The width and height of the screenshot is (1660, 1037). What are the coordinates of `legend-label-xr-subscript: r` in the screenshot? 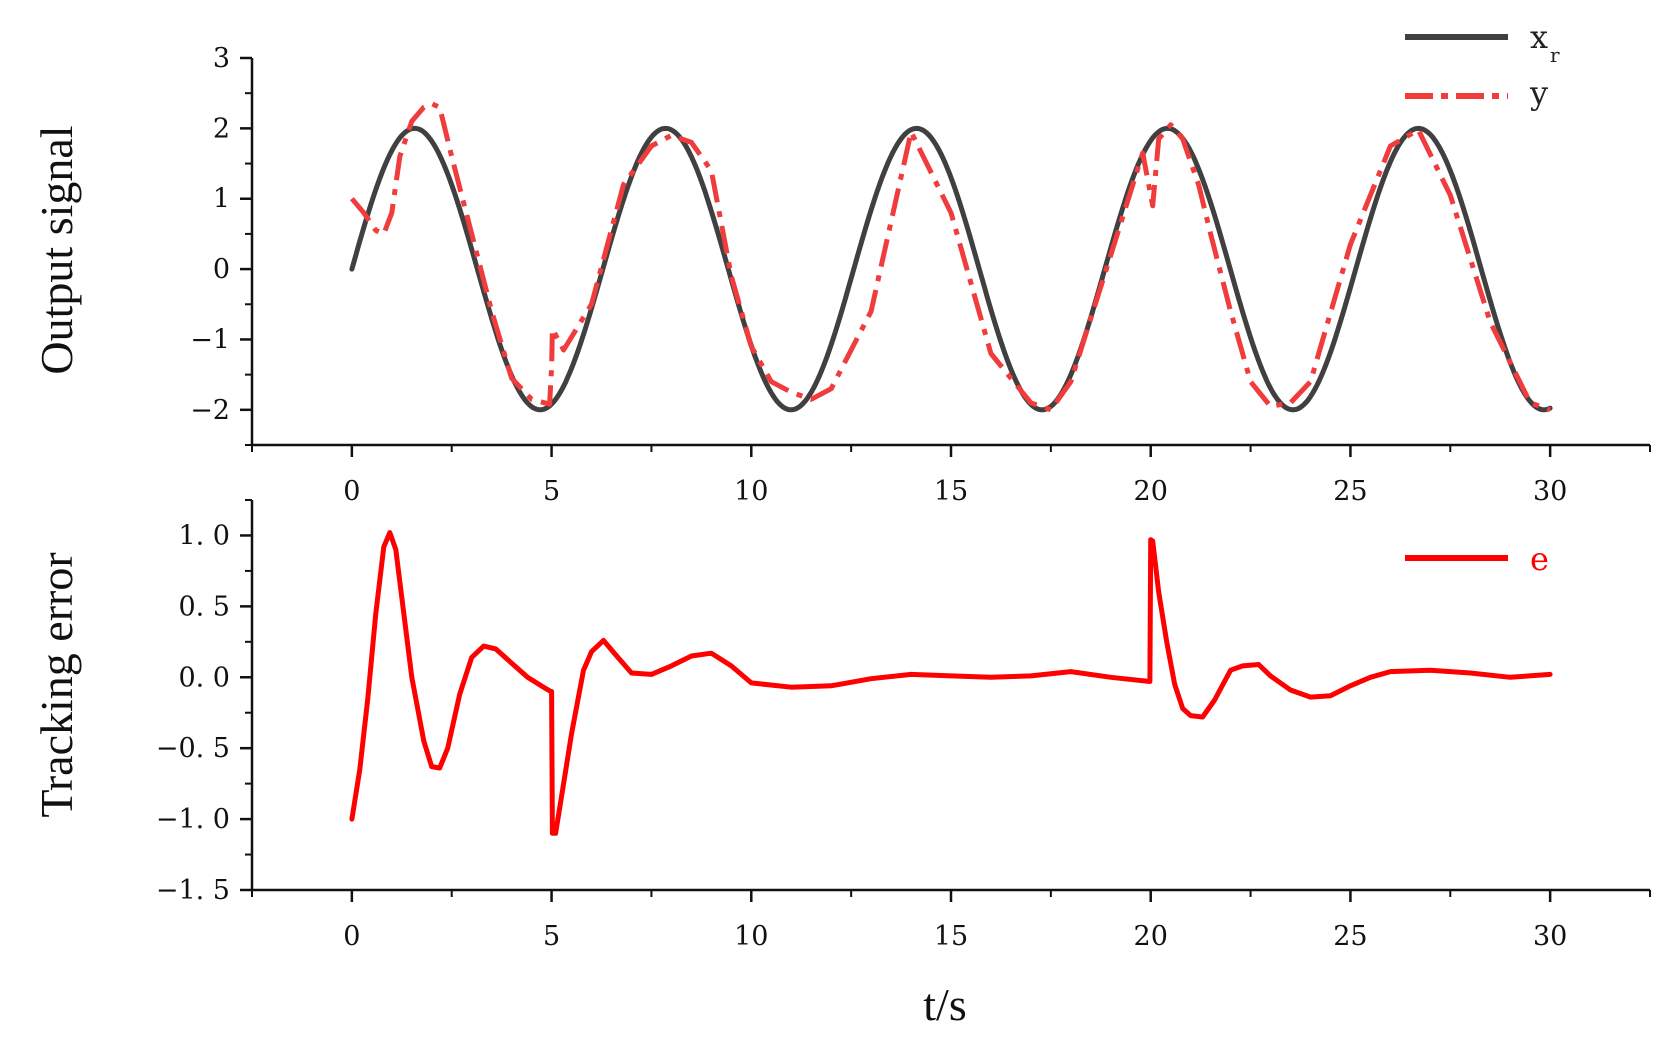 It's located at (1555, 55).